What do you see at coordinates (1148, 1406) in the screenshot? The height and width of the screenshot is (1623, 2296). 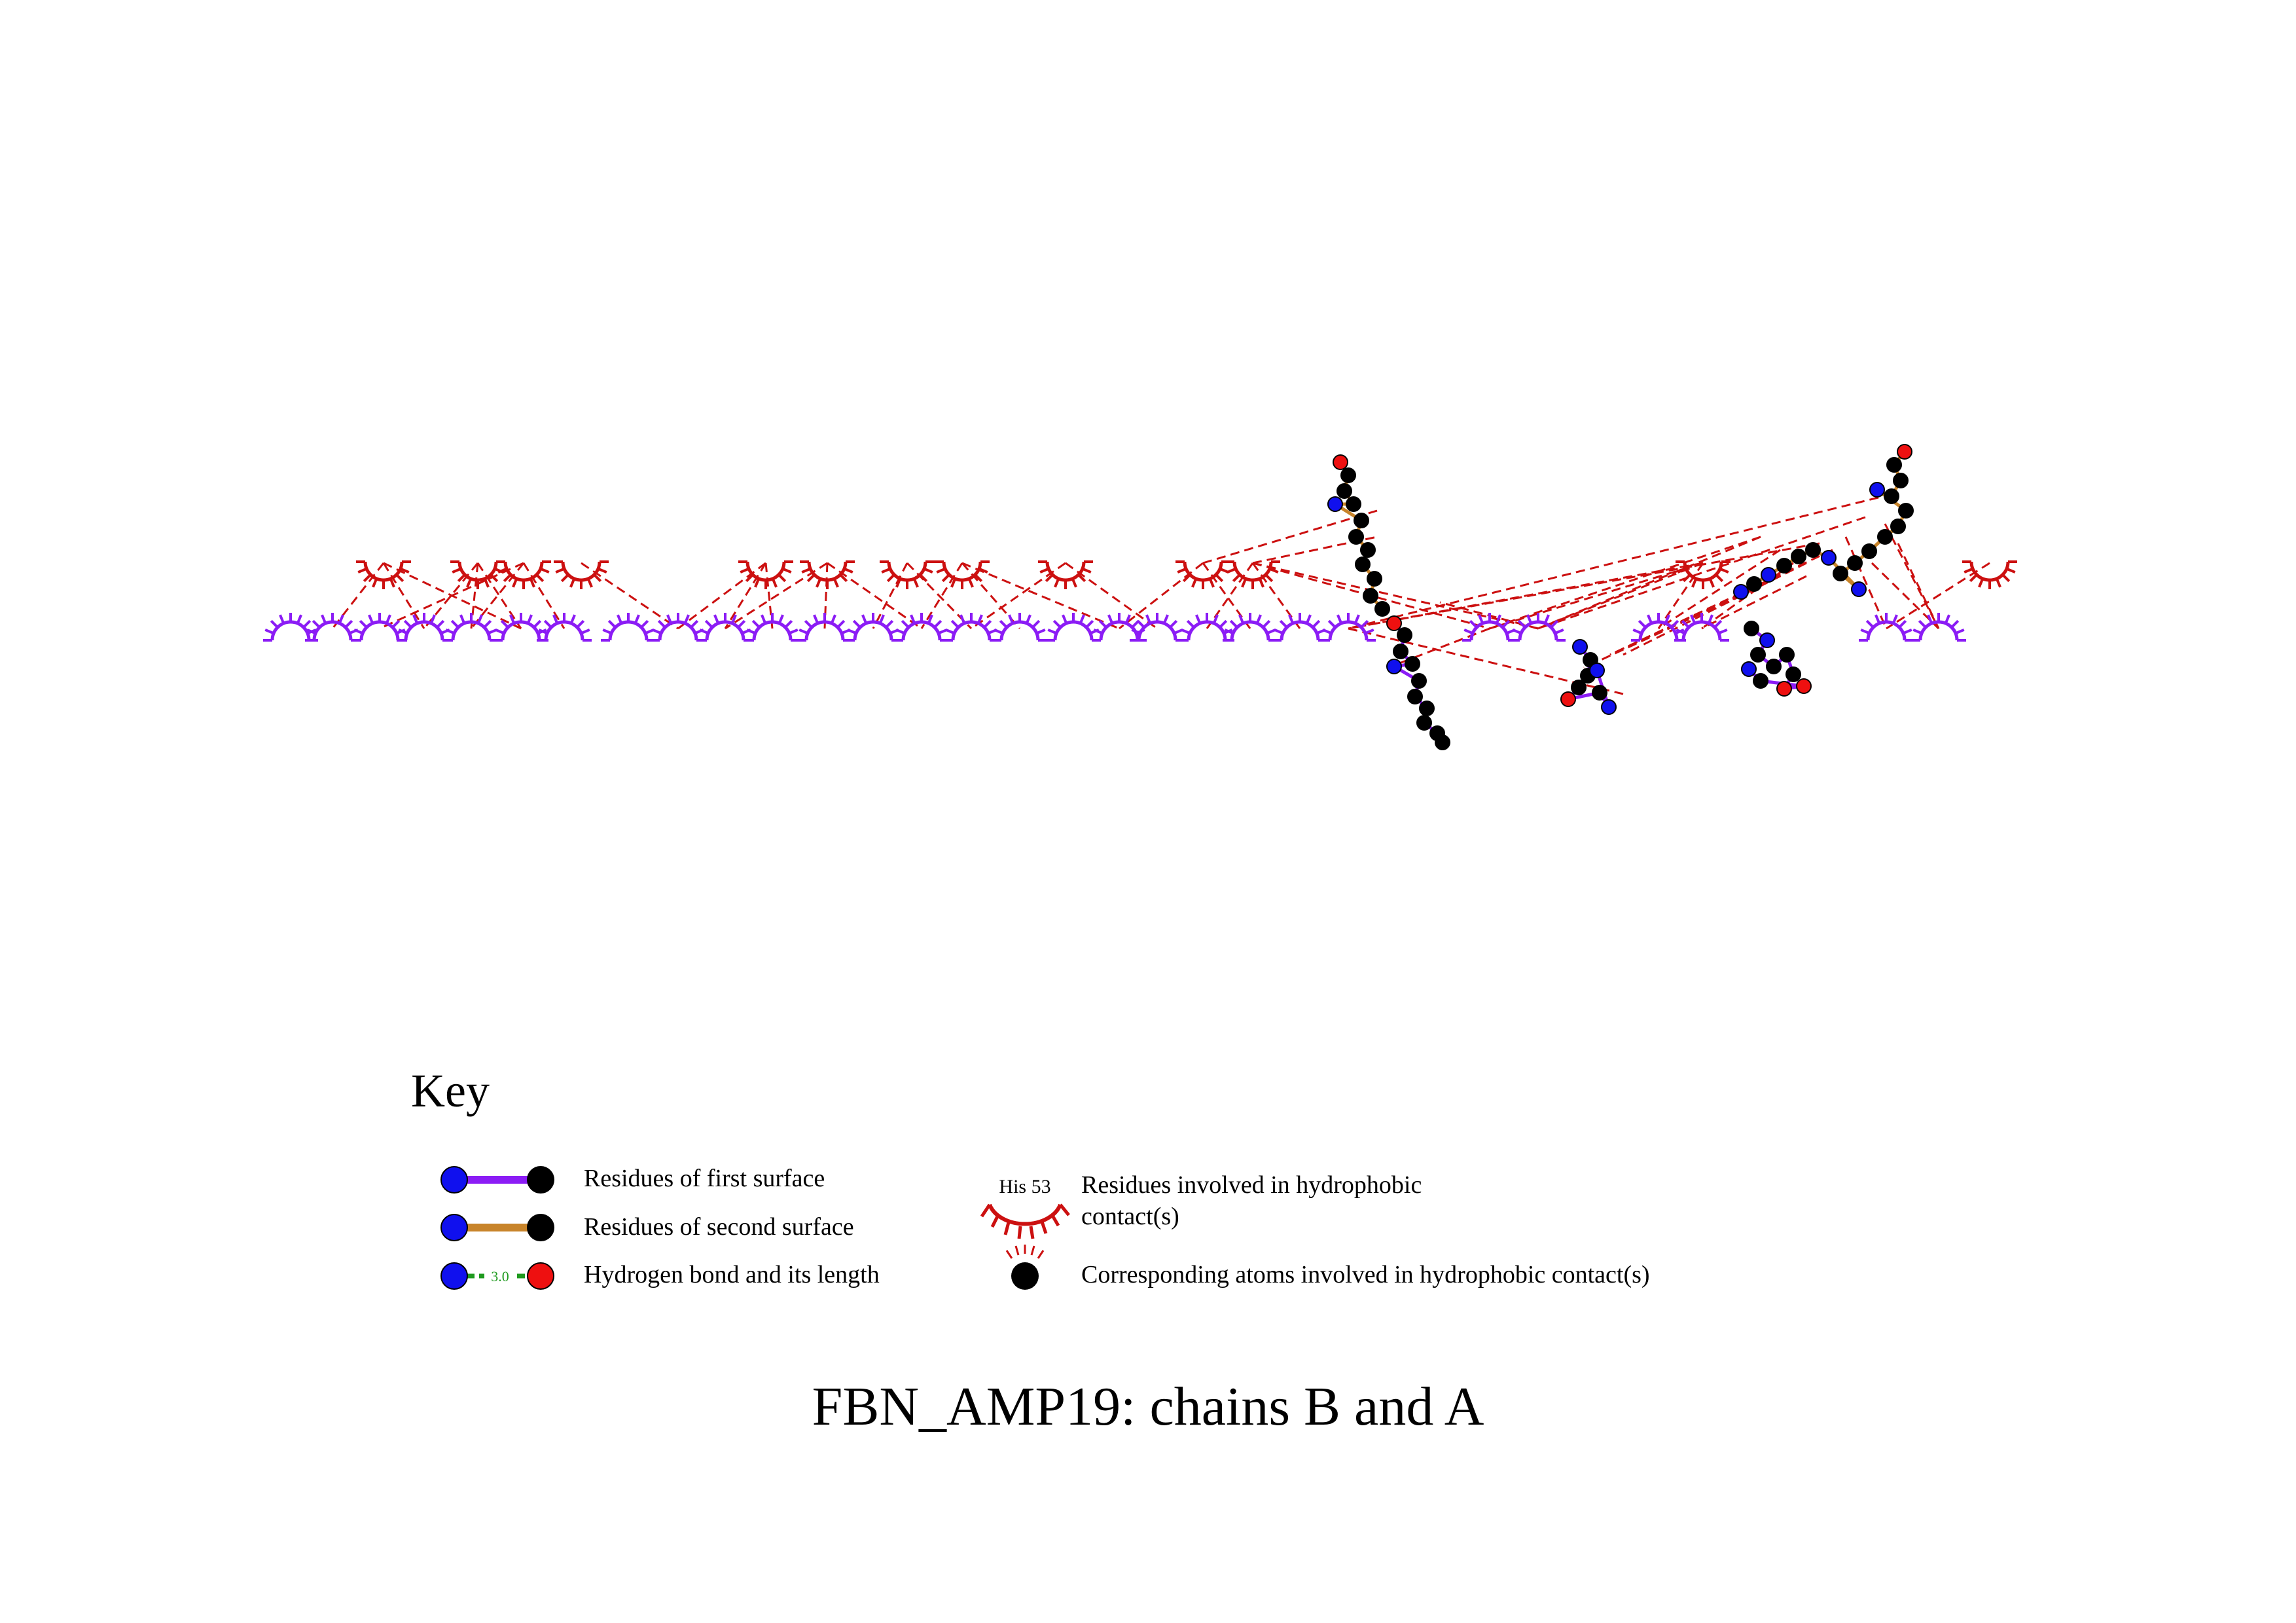 I see `diagram-title: FBN_AMP19: chains B and A` at bounding box center [1148, 1406].